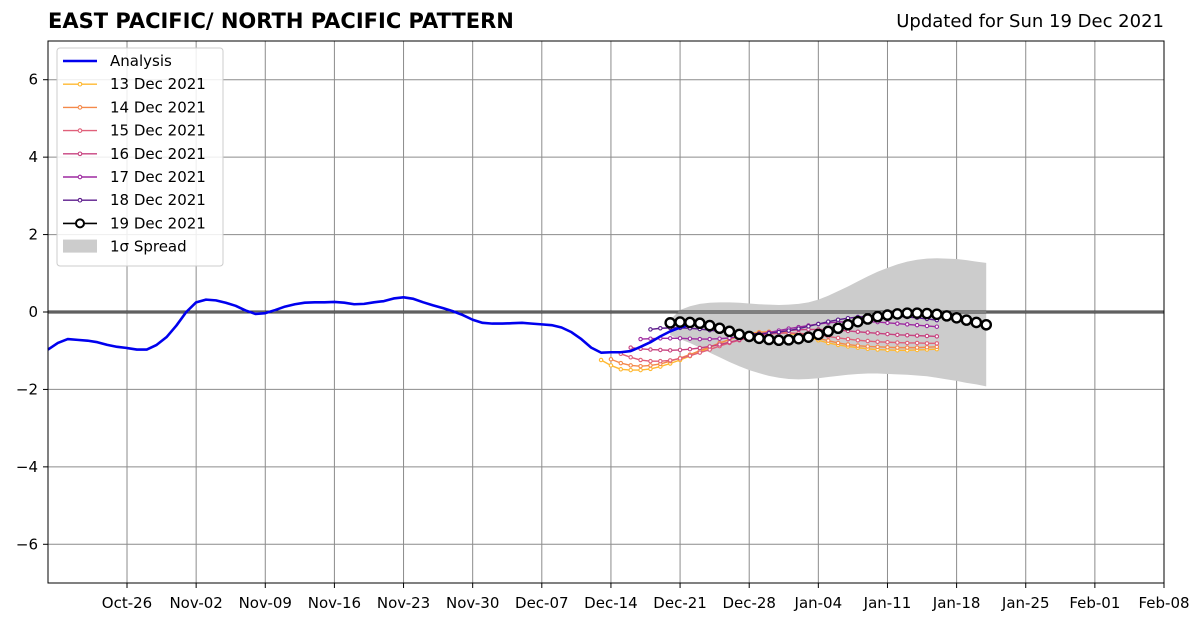  Describe the element at coordinates (749, 603) in the screenshot. I see `x-tick-label: Dec-28` at that location.